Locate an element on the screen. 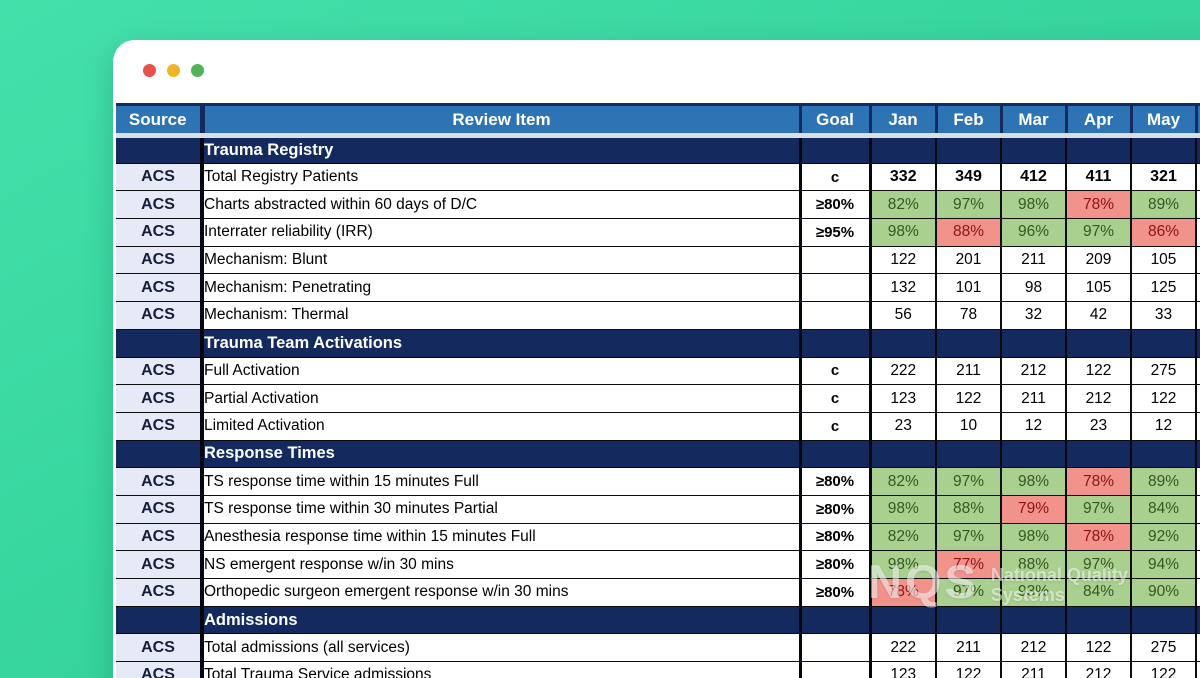 The height and width of the screenshot is (678, 1200). value-cell: 105 is located at coordinates (1098, 288).